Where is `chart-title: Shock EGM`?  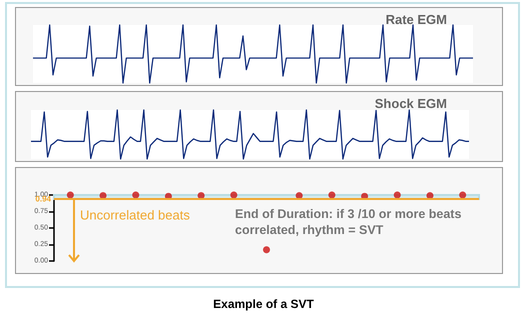 chart-title: Shock EGM is located at coordinates (411, 103).